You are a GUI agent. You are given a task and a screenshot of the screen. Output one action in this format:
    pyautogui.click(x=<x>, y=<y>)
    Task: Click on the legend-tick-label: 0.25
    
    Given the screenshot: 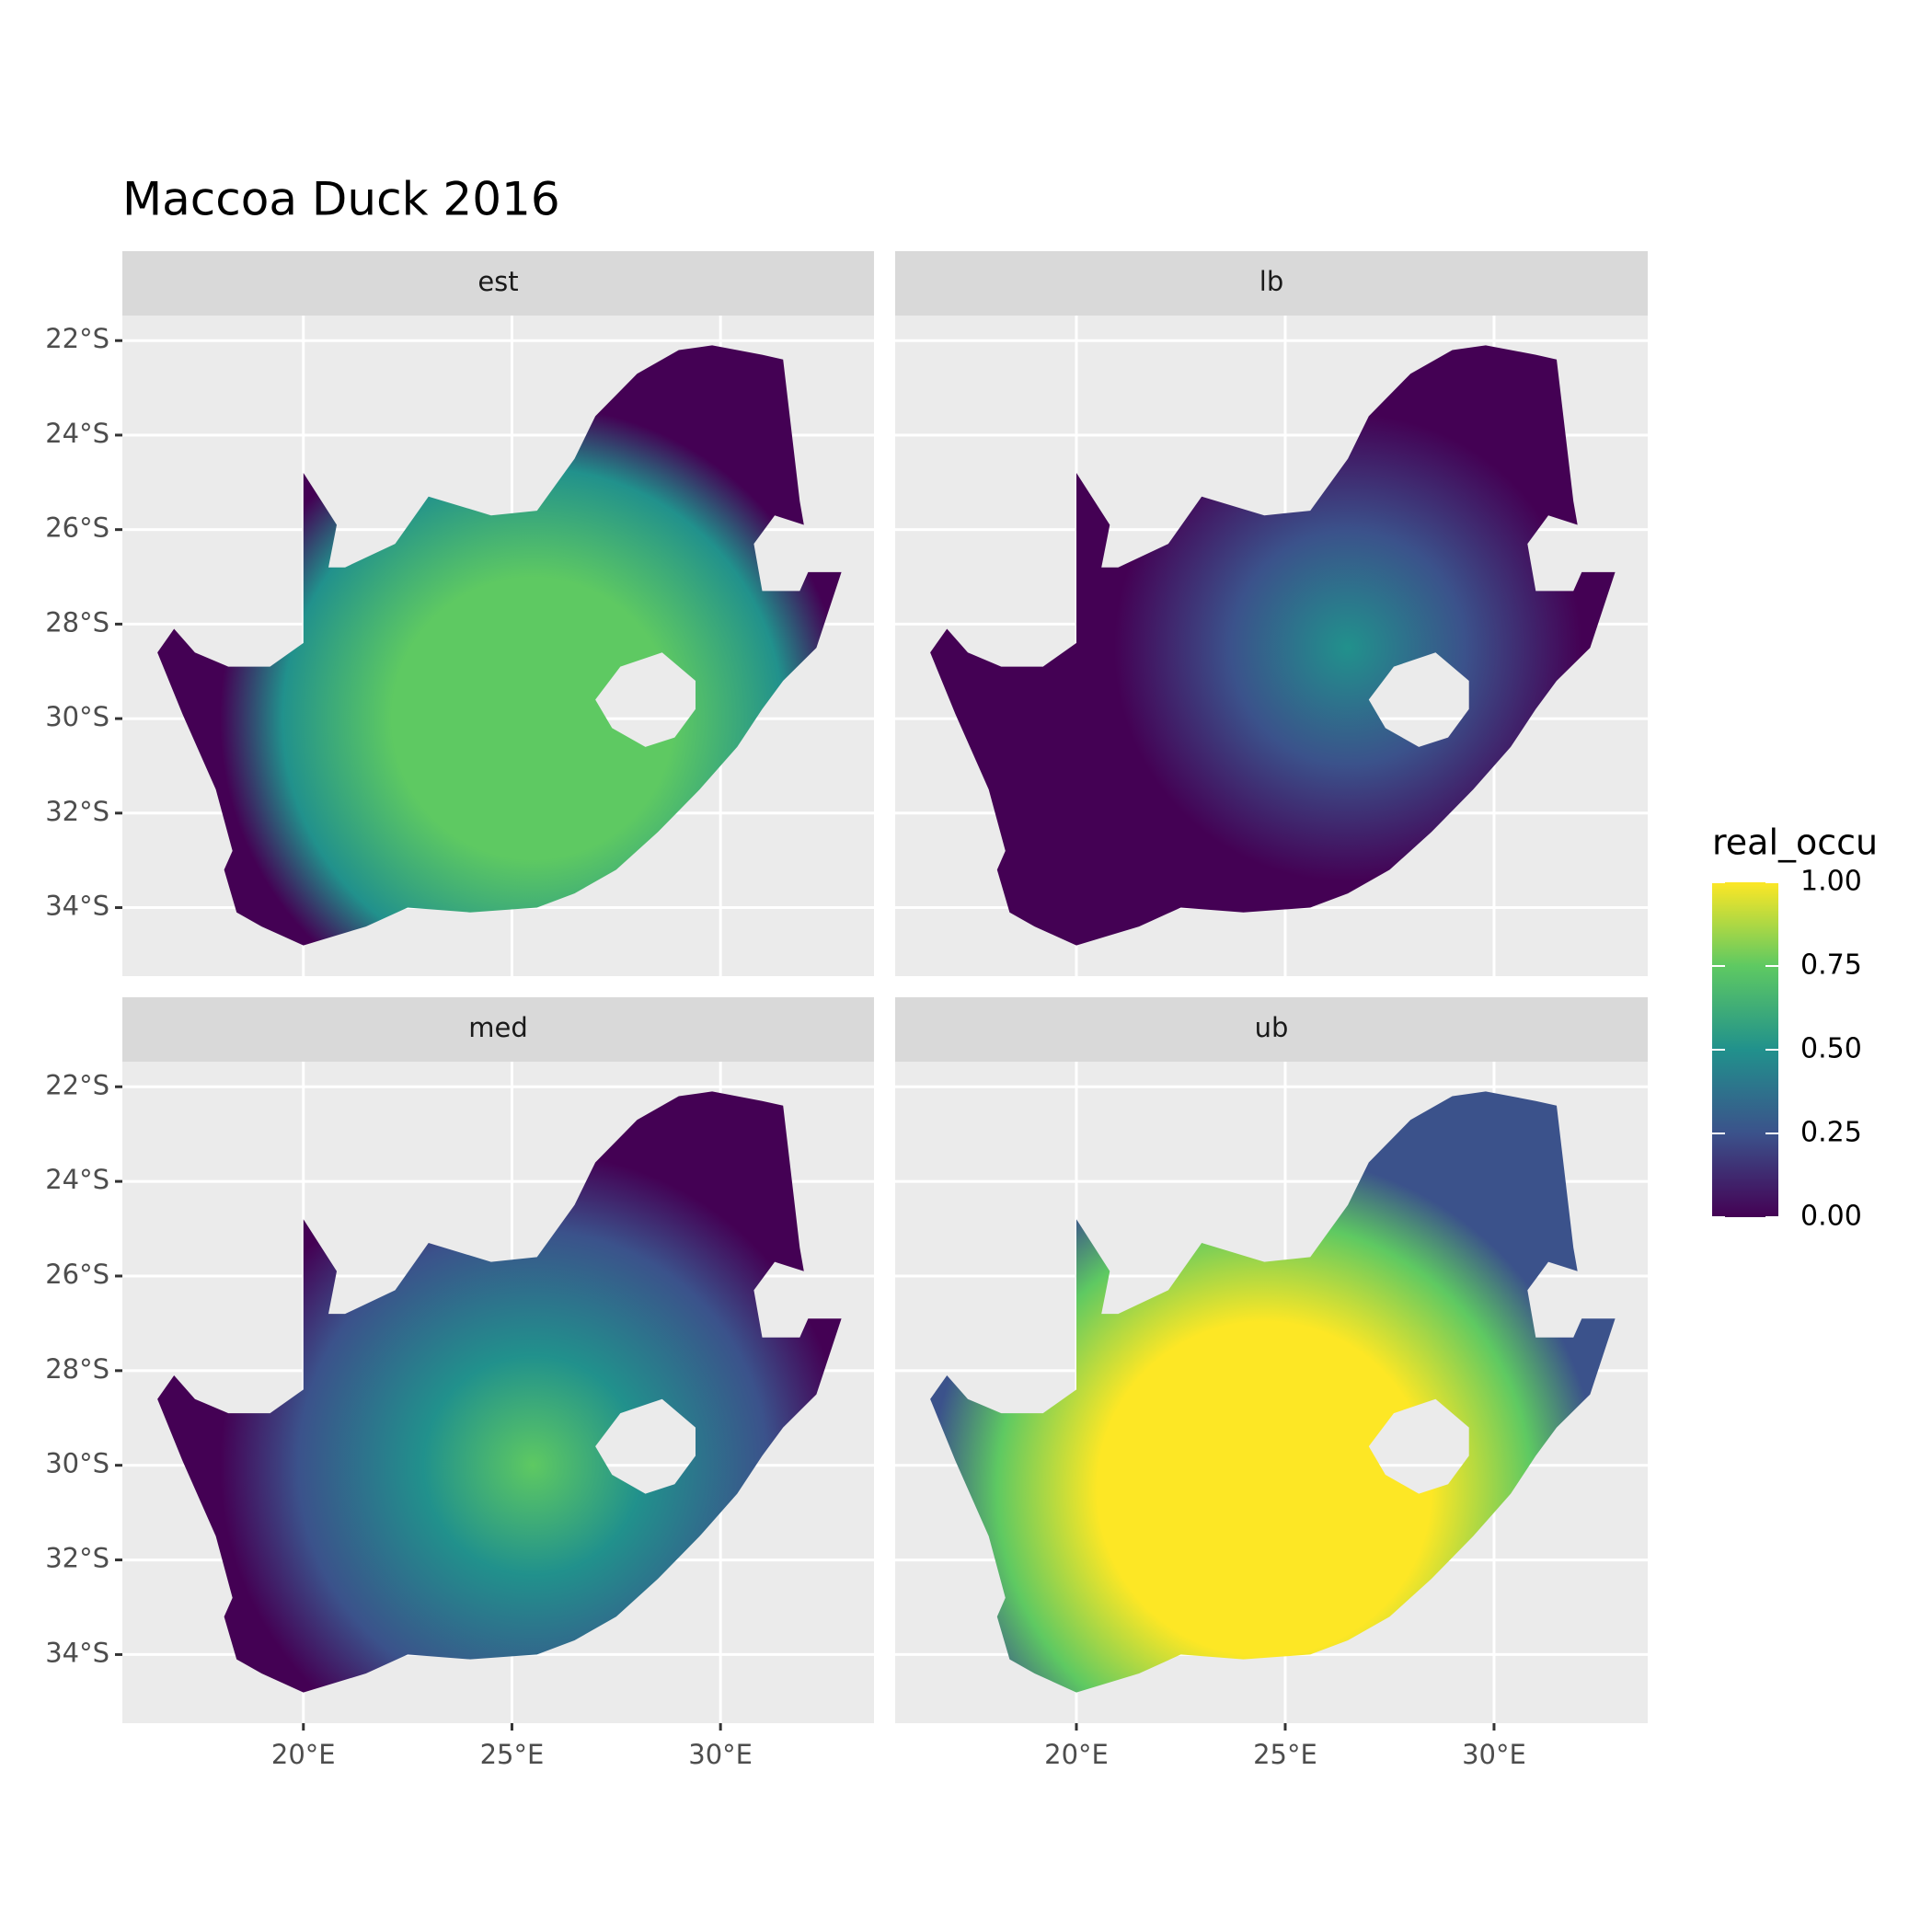 What is the action you would take?
    pyautogui.click(x=1831, y=1133)
    